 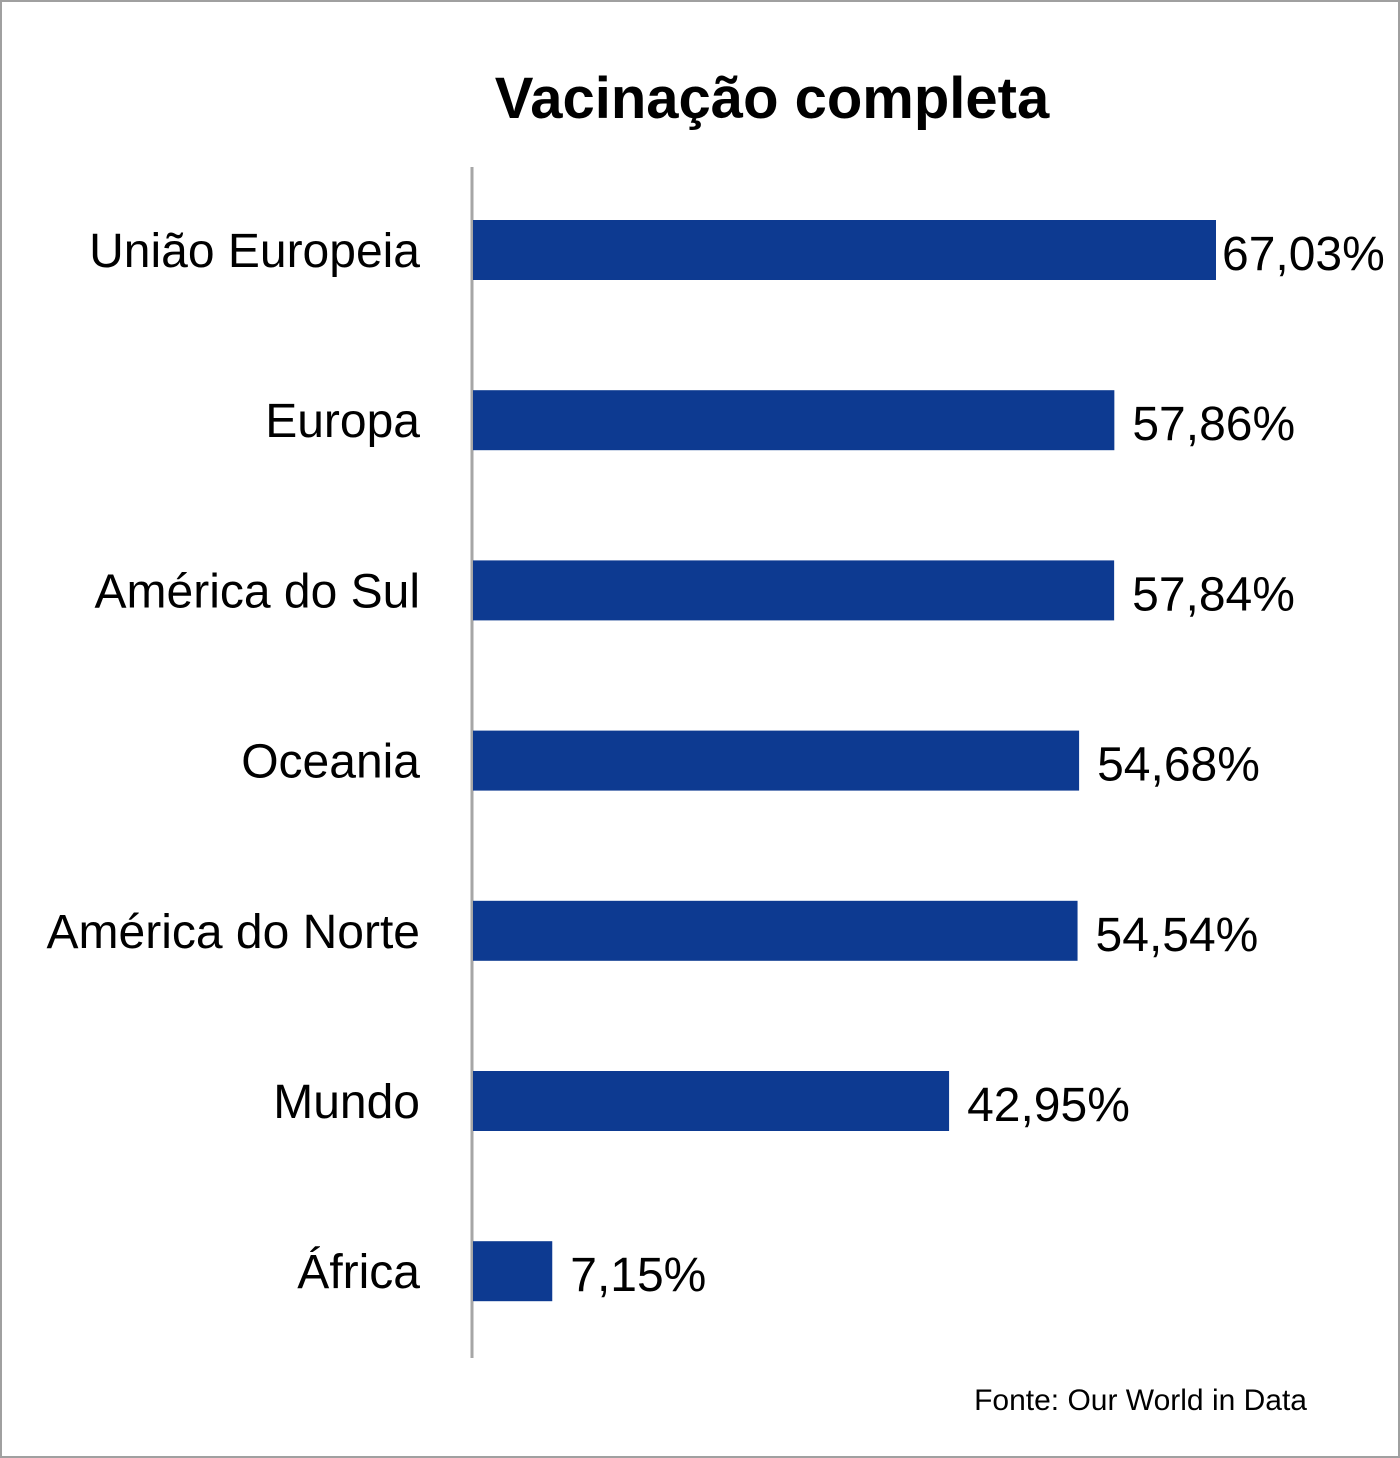 What do you see at coordinates (1140, 1400) in the screenshot?
I see `source-note: Fonte: Our World in Data` at bounding box center [1140, 1400].